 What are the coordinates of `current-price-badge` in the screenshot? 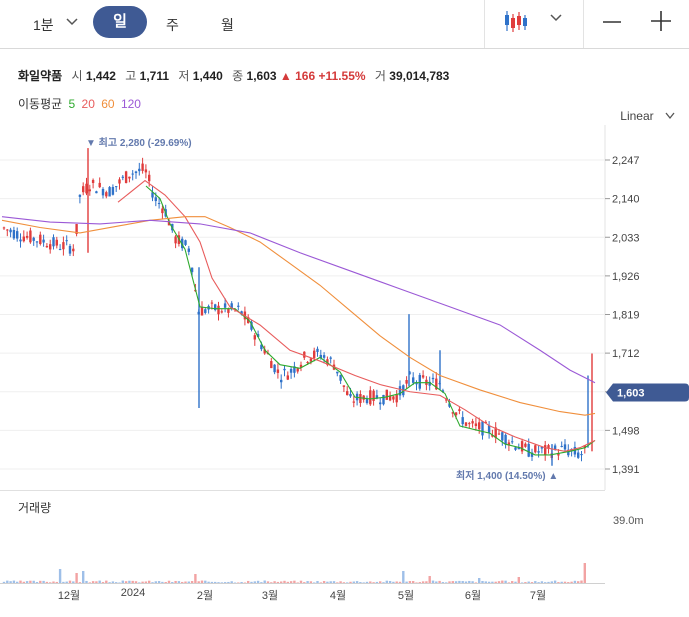 It's located at (647, 392).